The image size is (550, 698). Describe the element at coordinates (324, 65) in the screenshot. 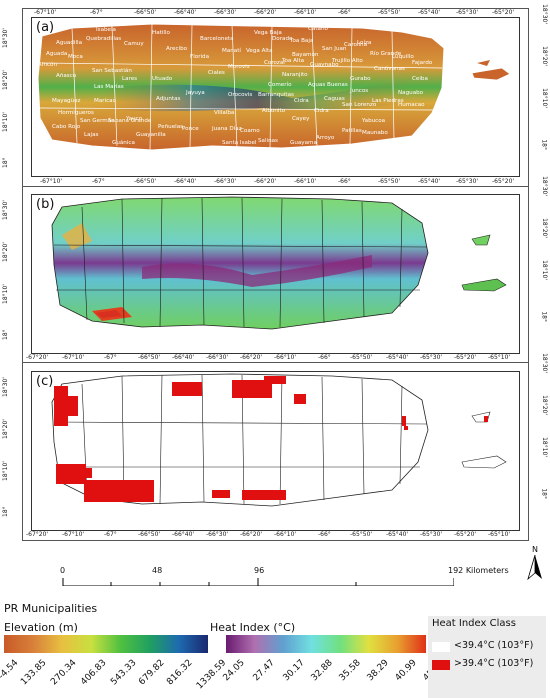

I see `muni-label: Guaynabo` at that location.